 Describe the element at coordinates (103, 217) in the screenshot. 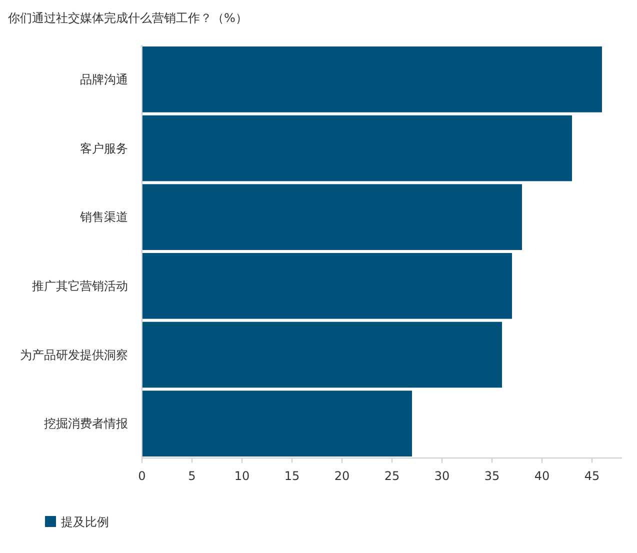

I see `y-tick-label: 销售渠道` at that location.